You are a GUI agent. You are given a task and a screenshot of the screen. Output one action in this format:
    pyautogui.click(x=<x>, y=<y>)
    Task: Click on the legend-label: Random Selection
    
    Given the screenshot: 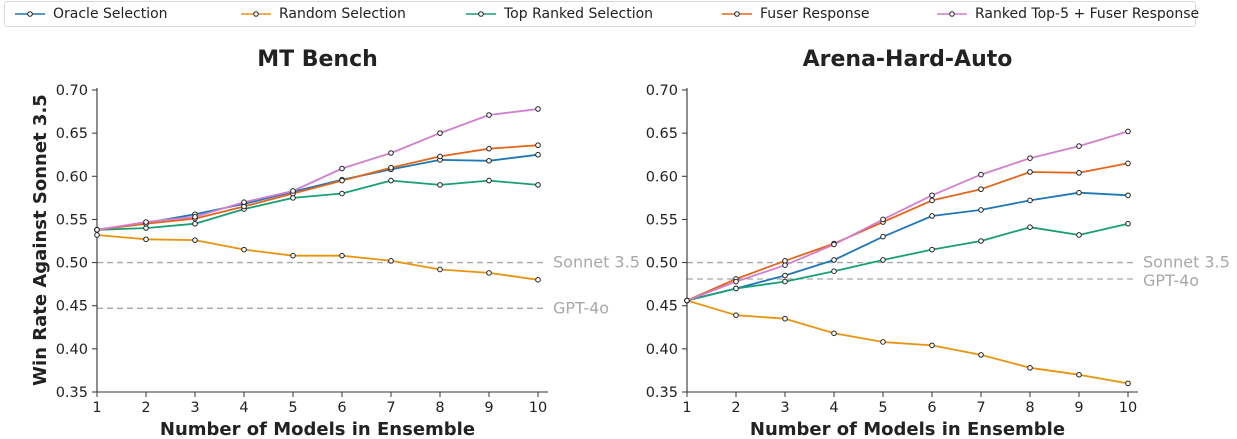 What is the action you would take?
    pyautogui.click(x=342, y=14)
    